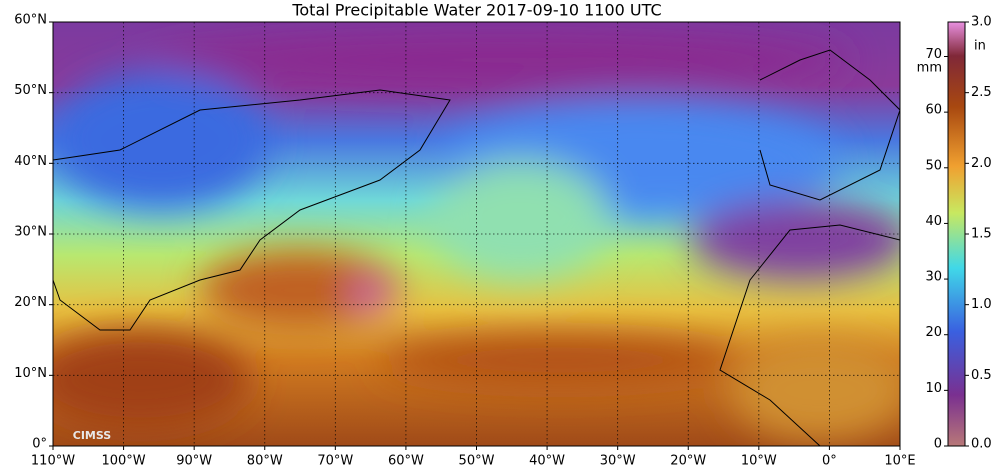 Image resolution: width=1000 pixels, height=470 pixels. I want to click on mm-tick-label: 20, so click(933, 332).